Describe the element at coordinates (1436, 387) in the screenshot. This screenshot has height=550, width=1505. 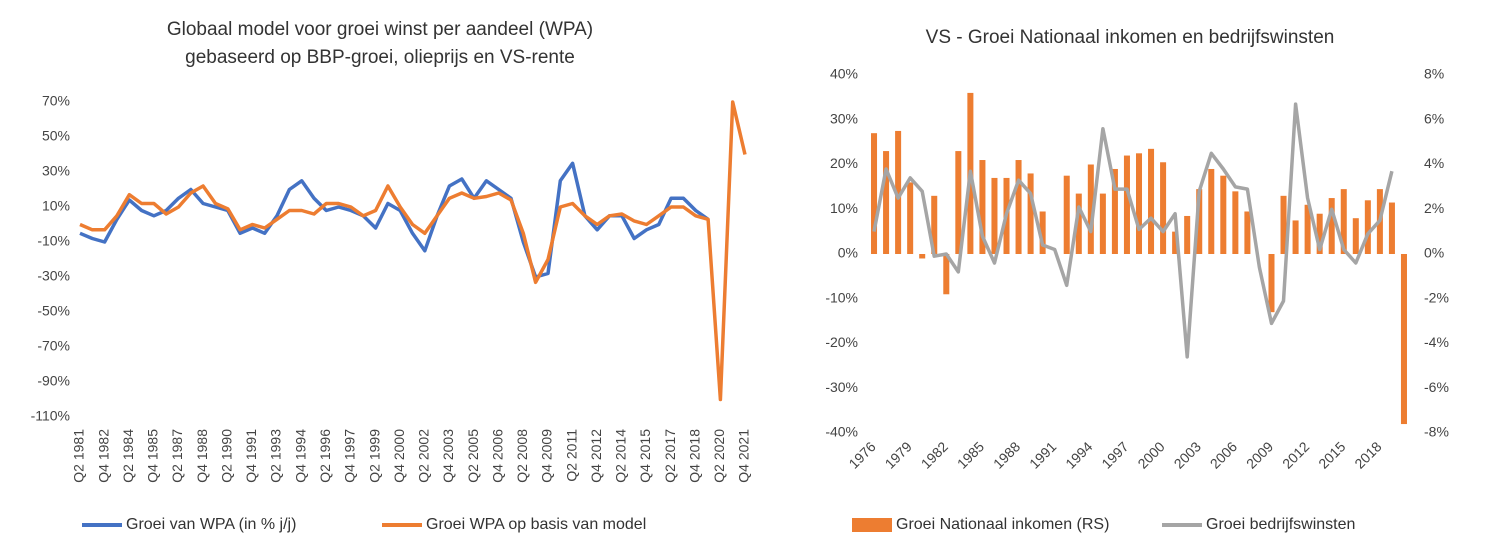
I see `y2-tick-label: -6%` at that location.